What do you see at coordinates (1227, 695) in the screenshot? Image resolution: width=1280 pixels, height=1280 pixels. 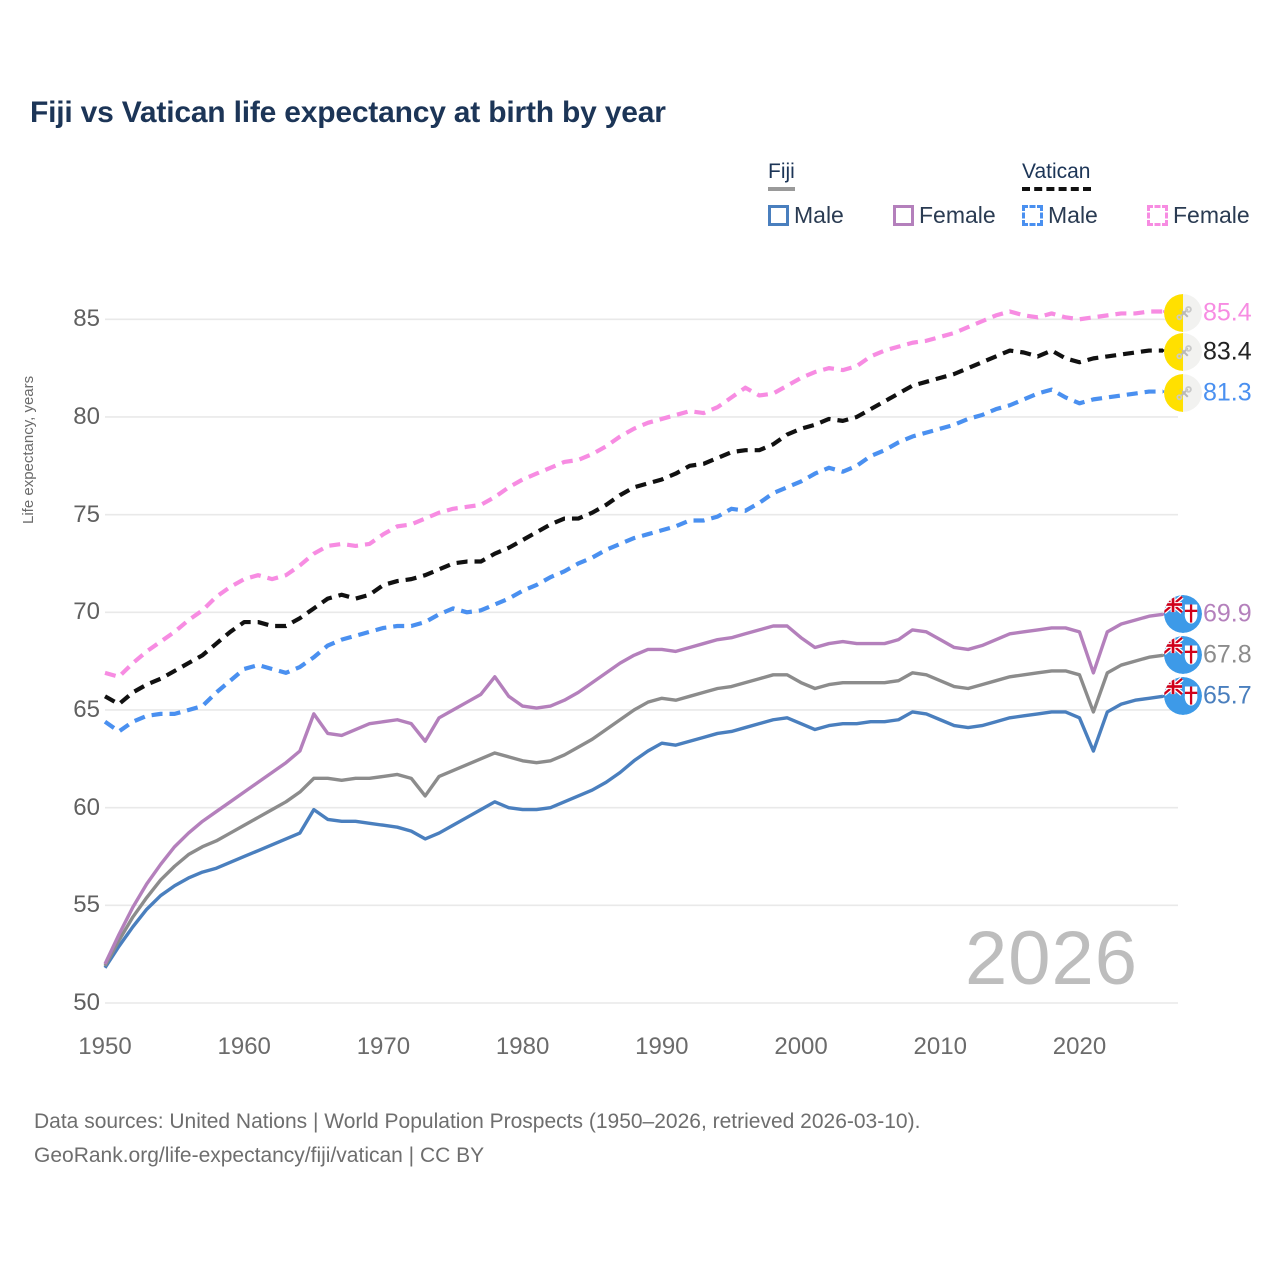 I see `series-end-value: 65.7` at bounding box center [1227, 695].